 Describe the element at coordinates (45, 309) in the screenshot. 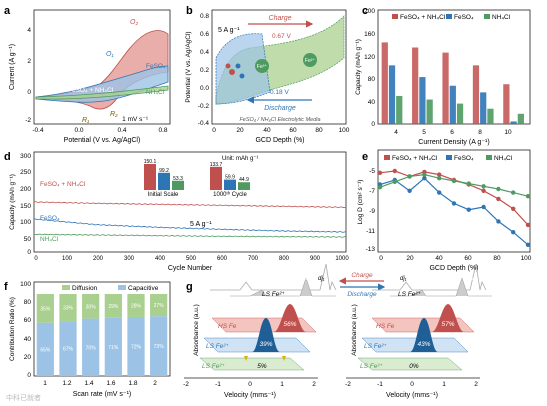

I see `bar-label: 35%` at that location.